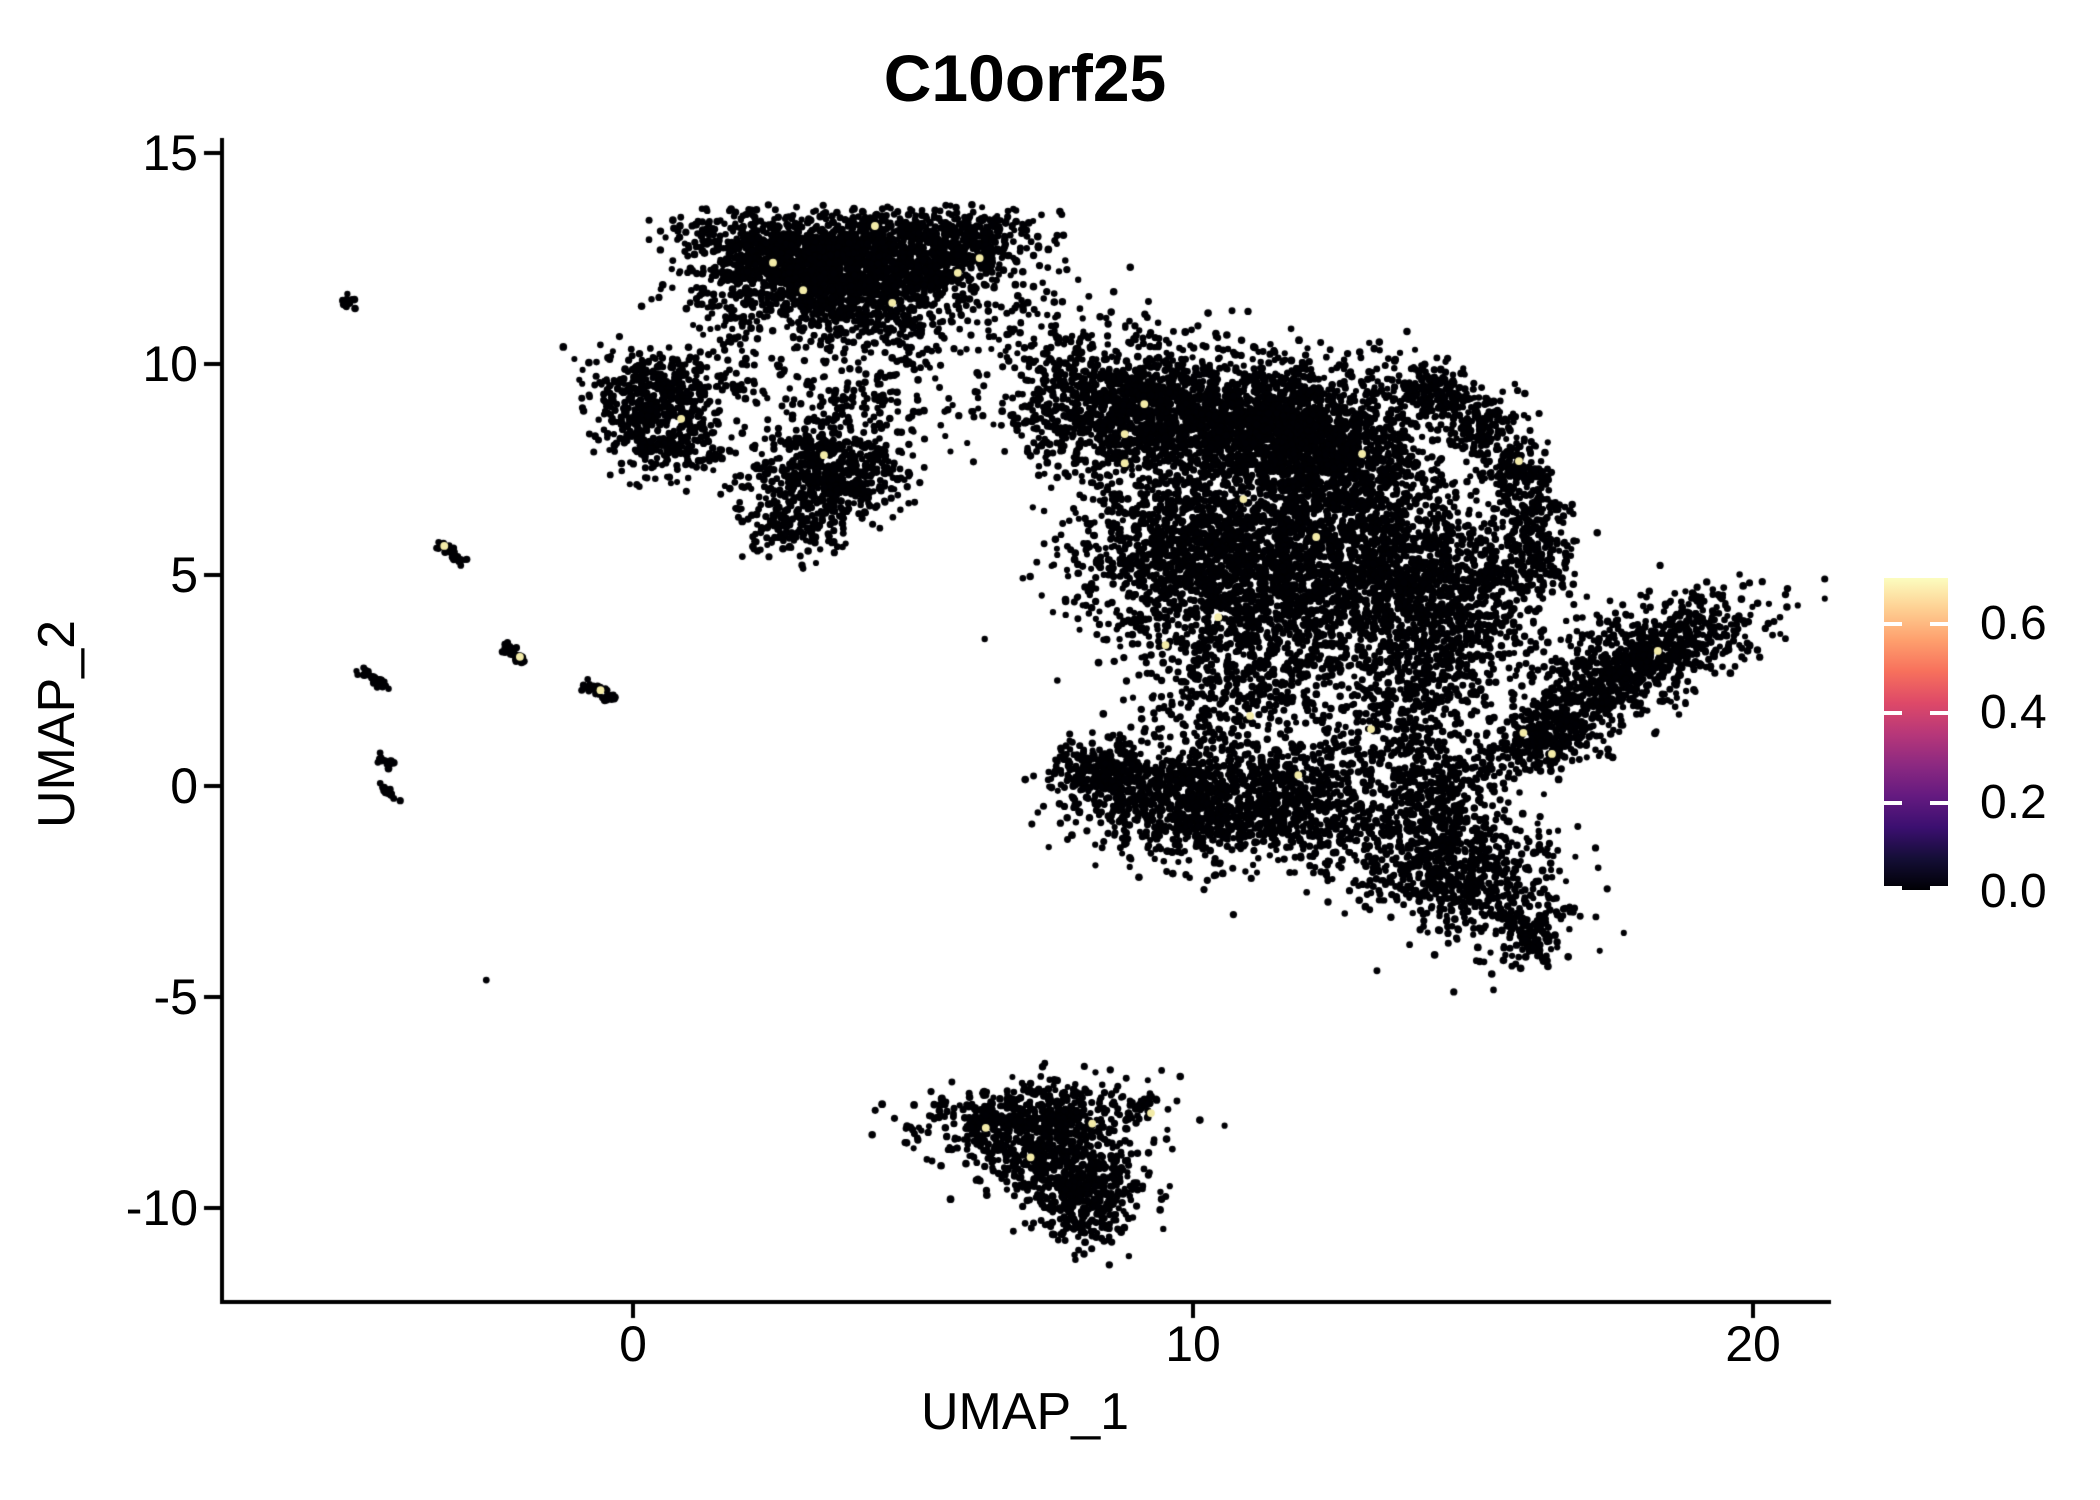  What do you see at coordinates (170, 153) in the screenshot?
I see `y-tick-label: 15` at bounding box center [170, 153].